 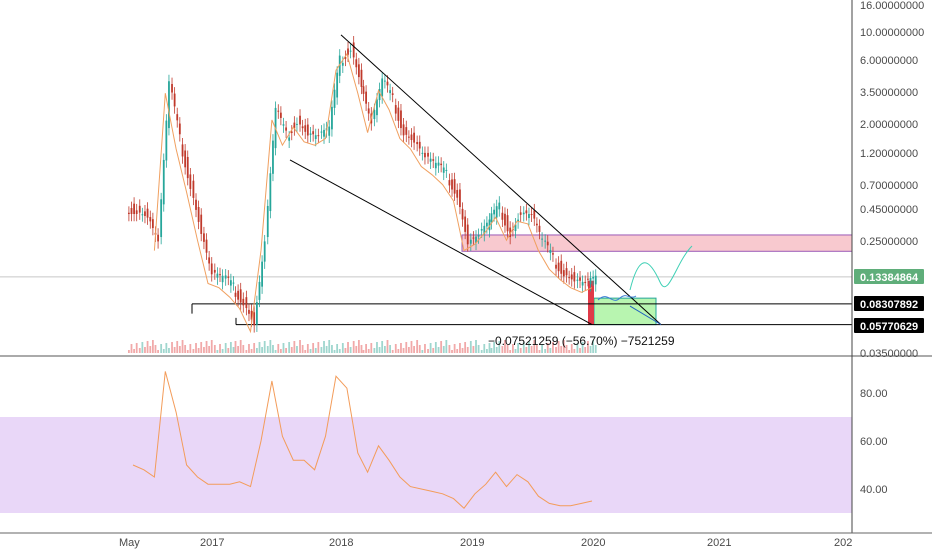 I want to click on time-label: 2017, so click(x=212, y=543).